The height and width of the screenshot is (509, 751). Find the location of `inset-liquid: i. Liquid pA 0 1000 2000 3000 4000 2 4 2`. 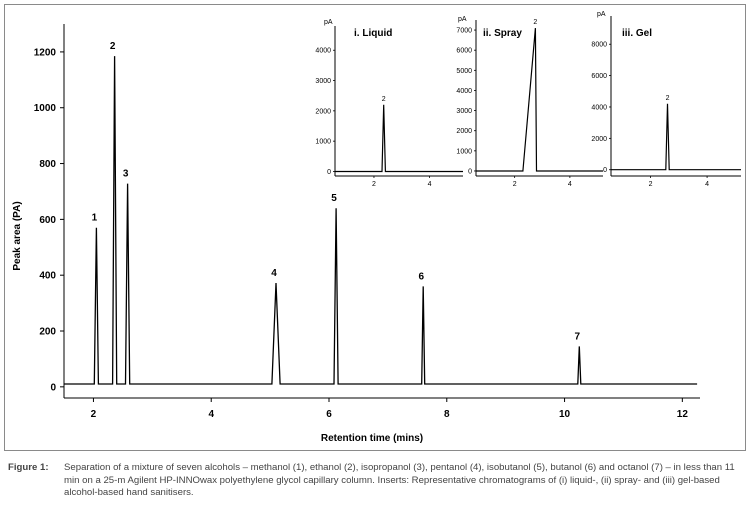

inset-liquid: i. Liquid pA 0 1000 2000 3000 4000 2 4 2 is located at coordinates (389, 103).